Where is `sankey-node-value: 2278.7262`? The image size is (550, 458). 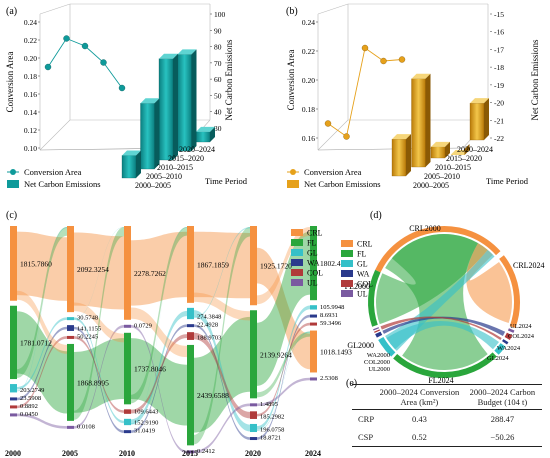
sankey-node-value: 2278.7262 is located at coordinates (150, 273).